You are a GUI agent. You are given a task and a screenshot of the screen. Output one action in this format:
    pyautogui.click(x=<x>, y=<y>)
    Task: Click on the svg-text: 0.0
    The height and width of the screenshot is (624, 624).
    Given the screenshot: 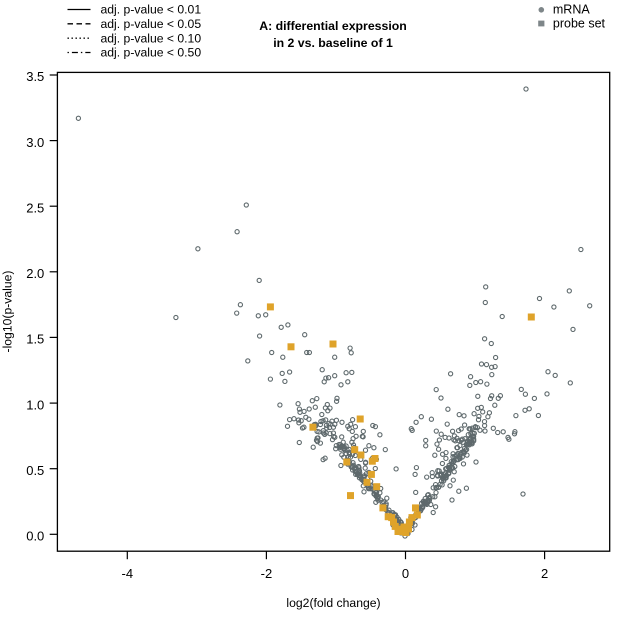 What is the action you would take?
    pyautogui.click(x=35, y=536)
    